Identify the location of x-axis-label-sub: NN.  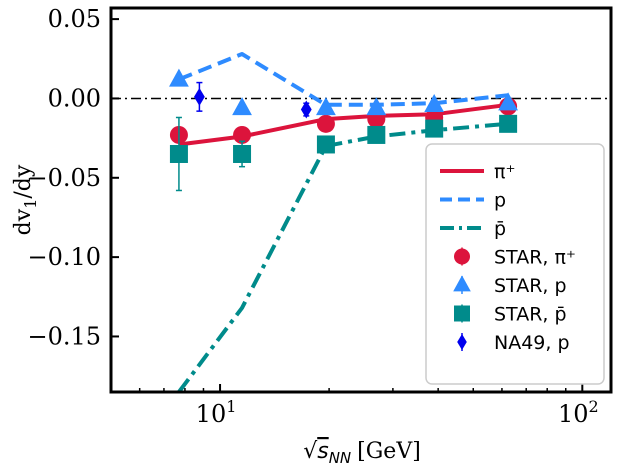
(340, 458).